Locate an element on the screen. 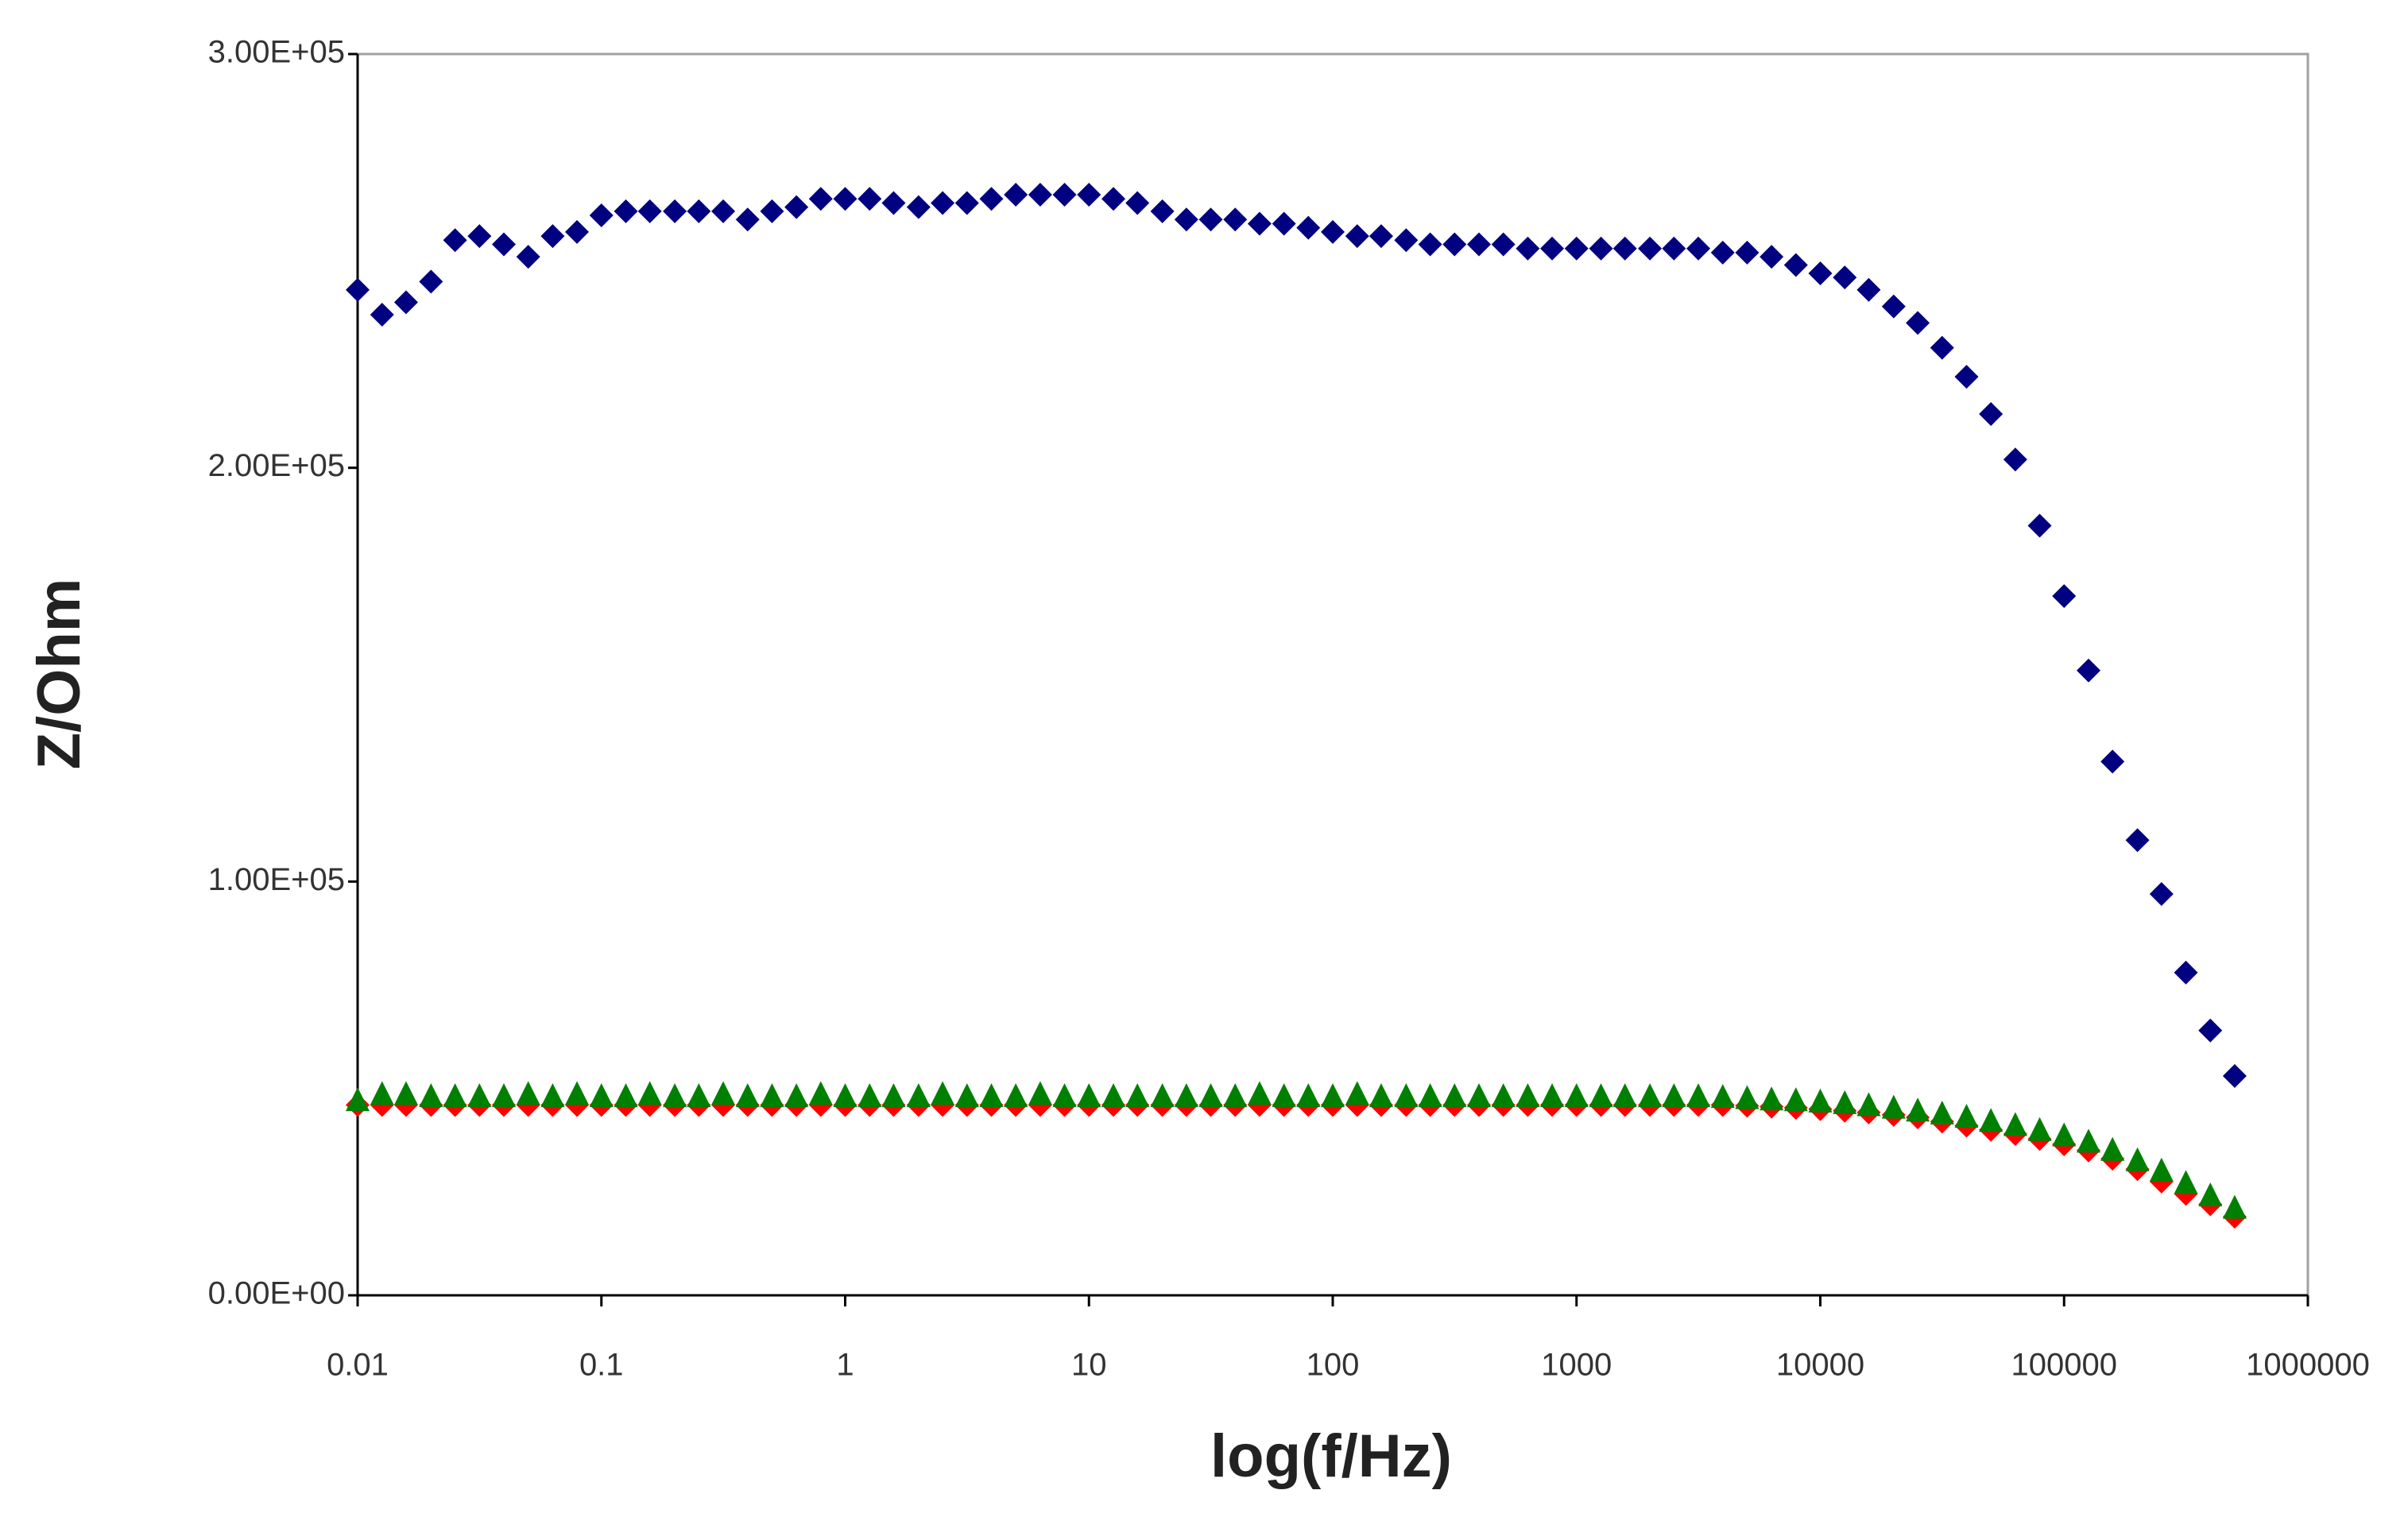 The width and height of the screenshot is (2408, 1521). y-tick-label: 1.00E+05 is located at coordinates (277, 879).